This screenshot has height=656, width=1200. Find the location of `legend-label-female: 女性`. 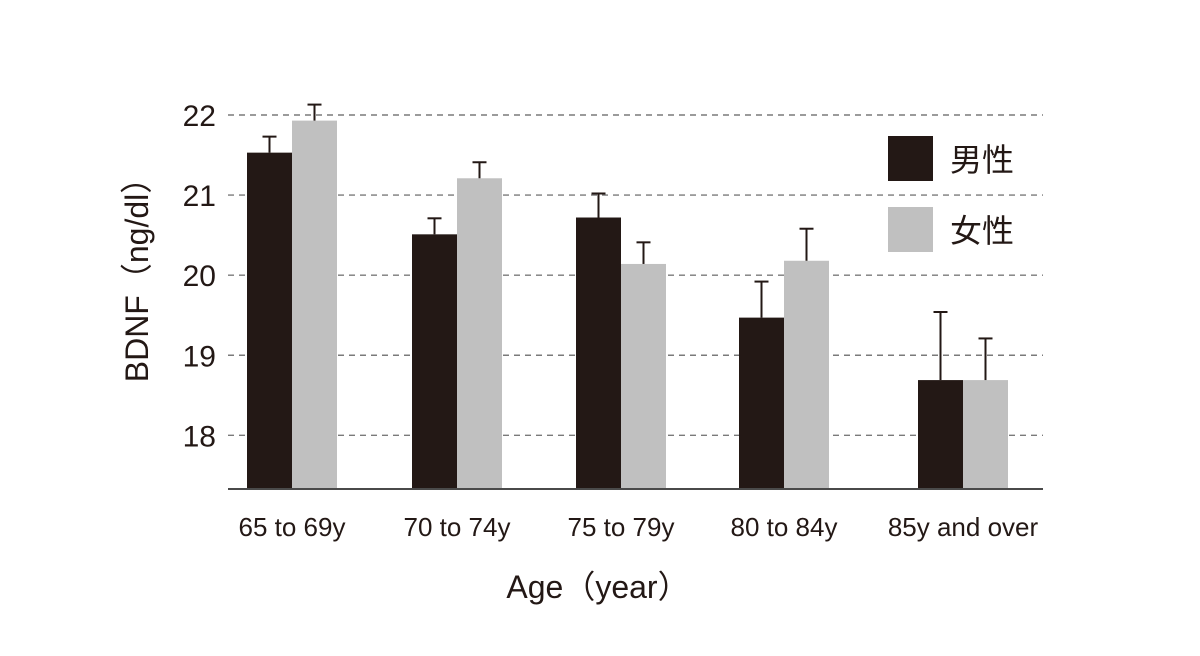

legend-label-female: 女性 is located at coordinates (982, 231).